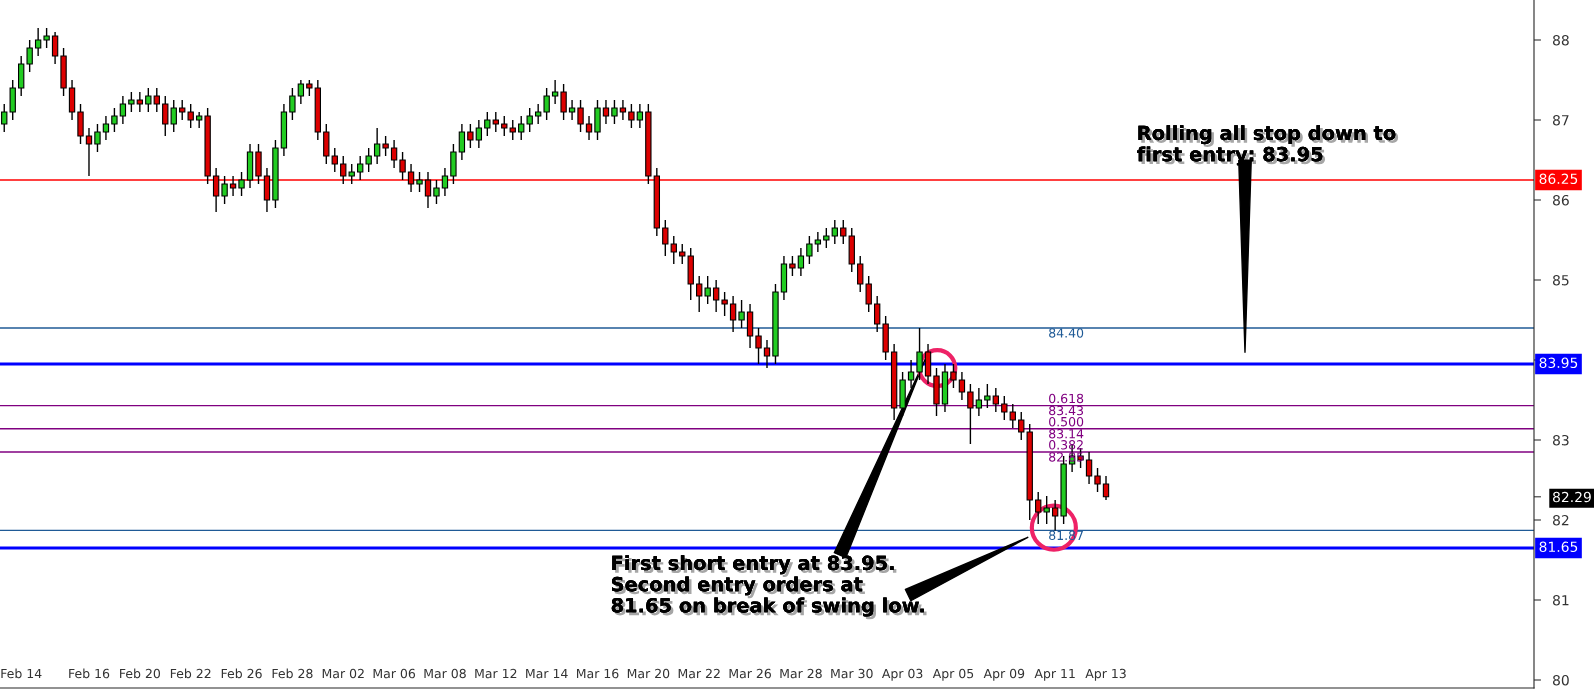 The height and width of the screenshot is (694, 1594). What do you see at coordinates (699, 673) in the screenshot?
I see `x-tick-label: Mar 22` at bounding box center [699, 673].